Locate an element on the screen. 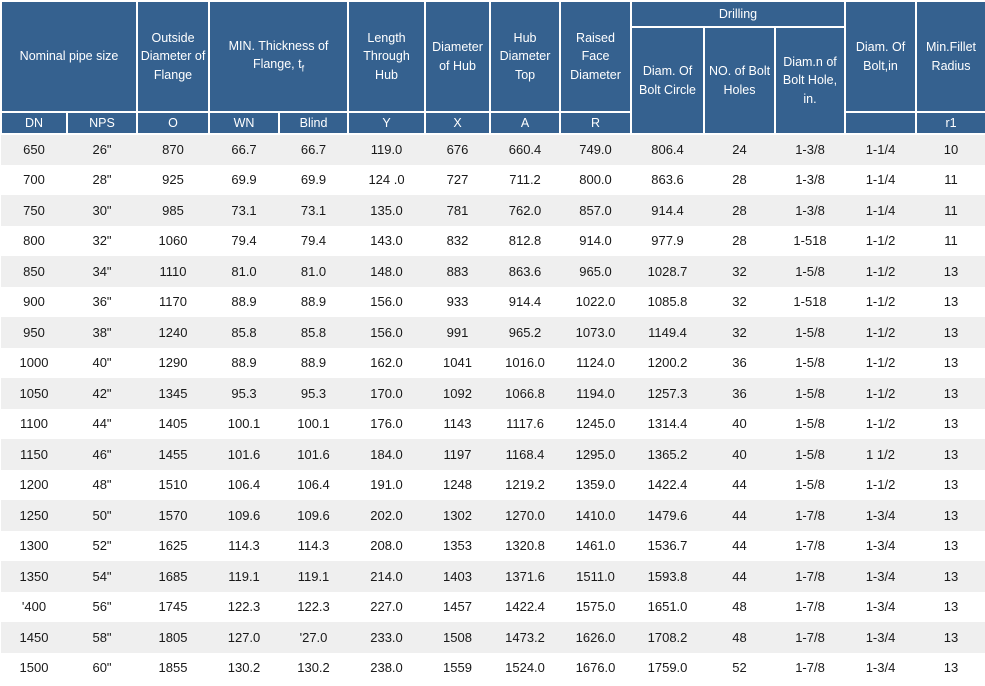 This screenshot has width=985, height=686. cell-thickness-blind: 114.3 is located at coordinates (313, 546).